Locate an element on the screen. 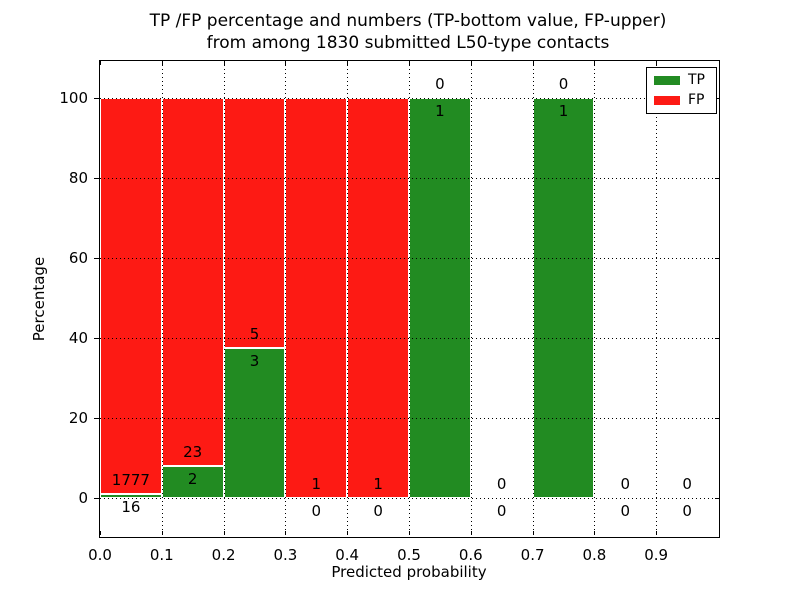  legend: TP FP is located at coordinates (681, 90).